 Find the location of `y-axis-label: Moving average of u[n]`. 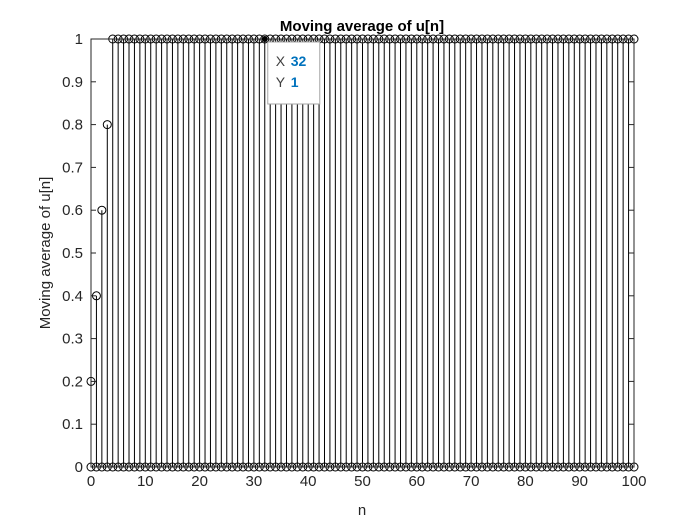

y-axis-label: Moving average of u[n] is located at coordinates (45, 253).